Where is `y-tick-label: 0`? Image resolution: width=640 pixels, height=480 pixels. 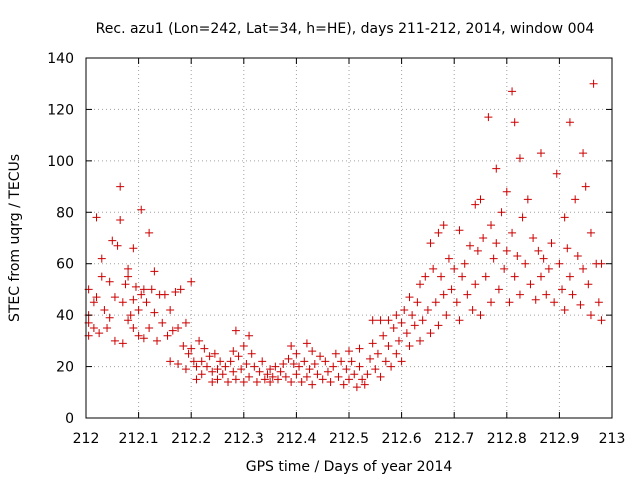 y-tick-label: 0 is located at coordinates (69, 419).